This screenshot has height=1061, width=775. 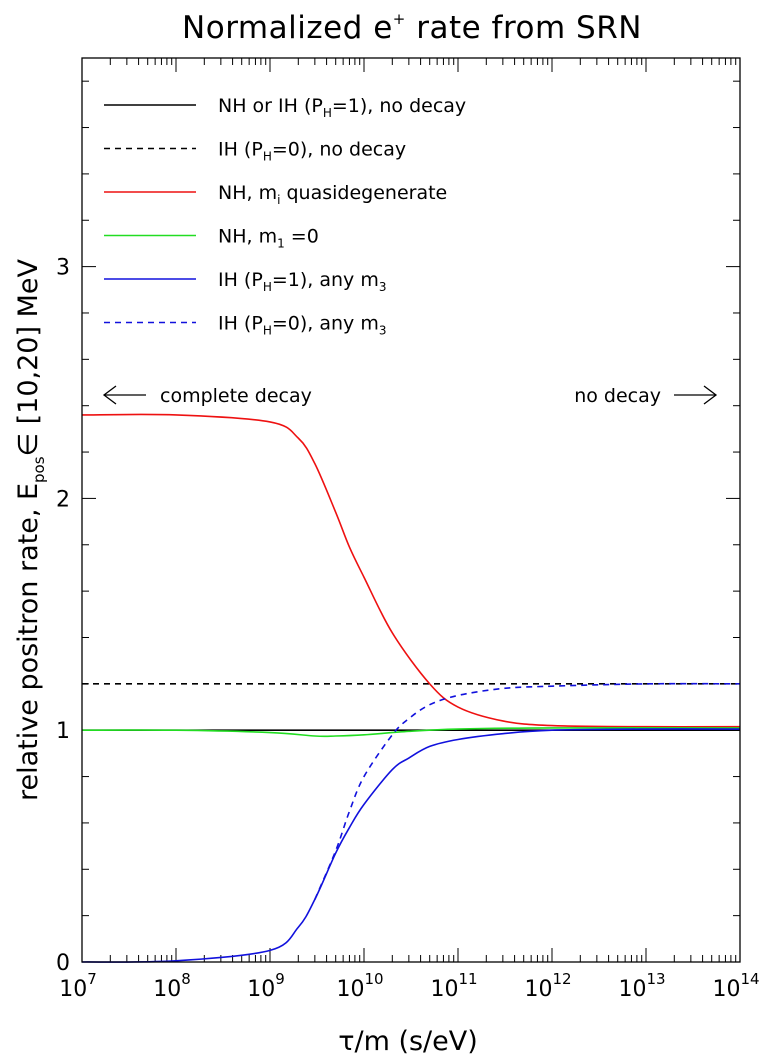 I want to click on svg-text: Normalized e+ rate from SRN, so click(x=412, y=28).